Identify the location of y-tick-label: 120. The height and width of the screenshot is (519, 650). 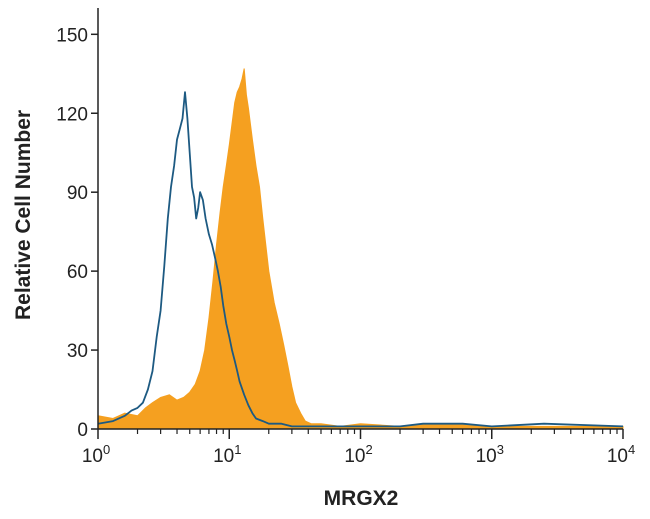
(72, 114).